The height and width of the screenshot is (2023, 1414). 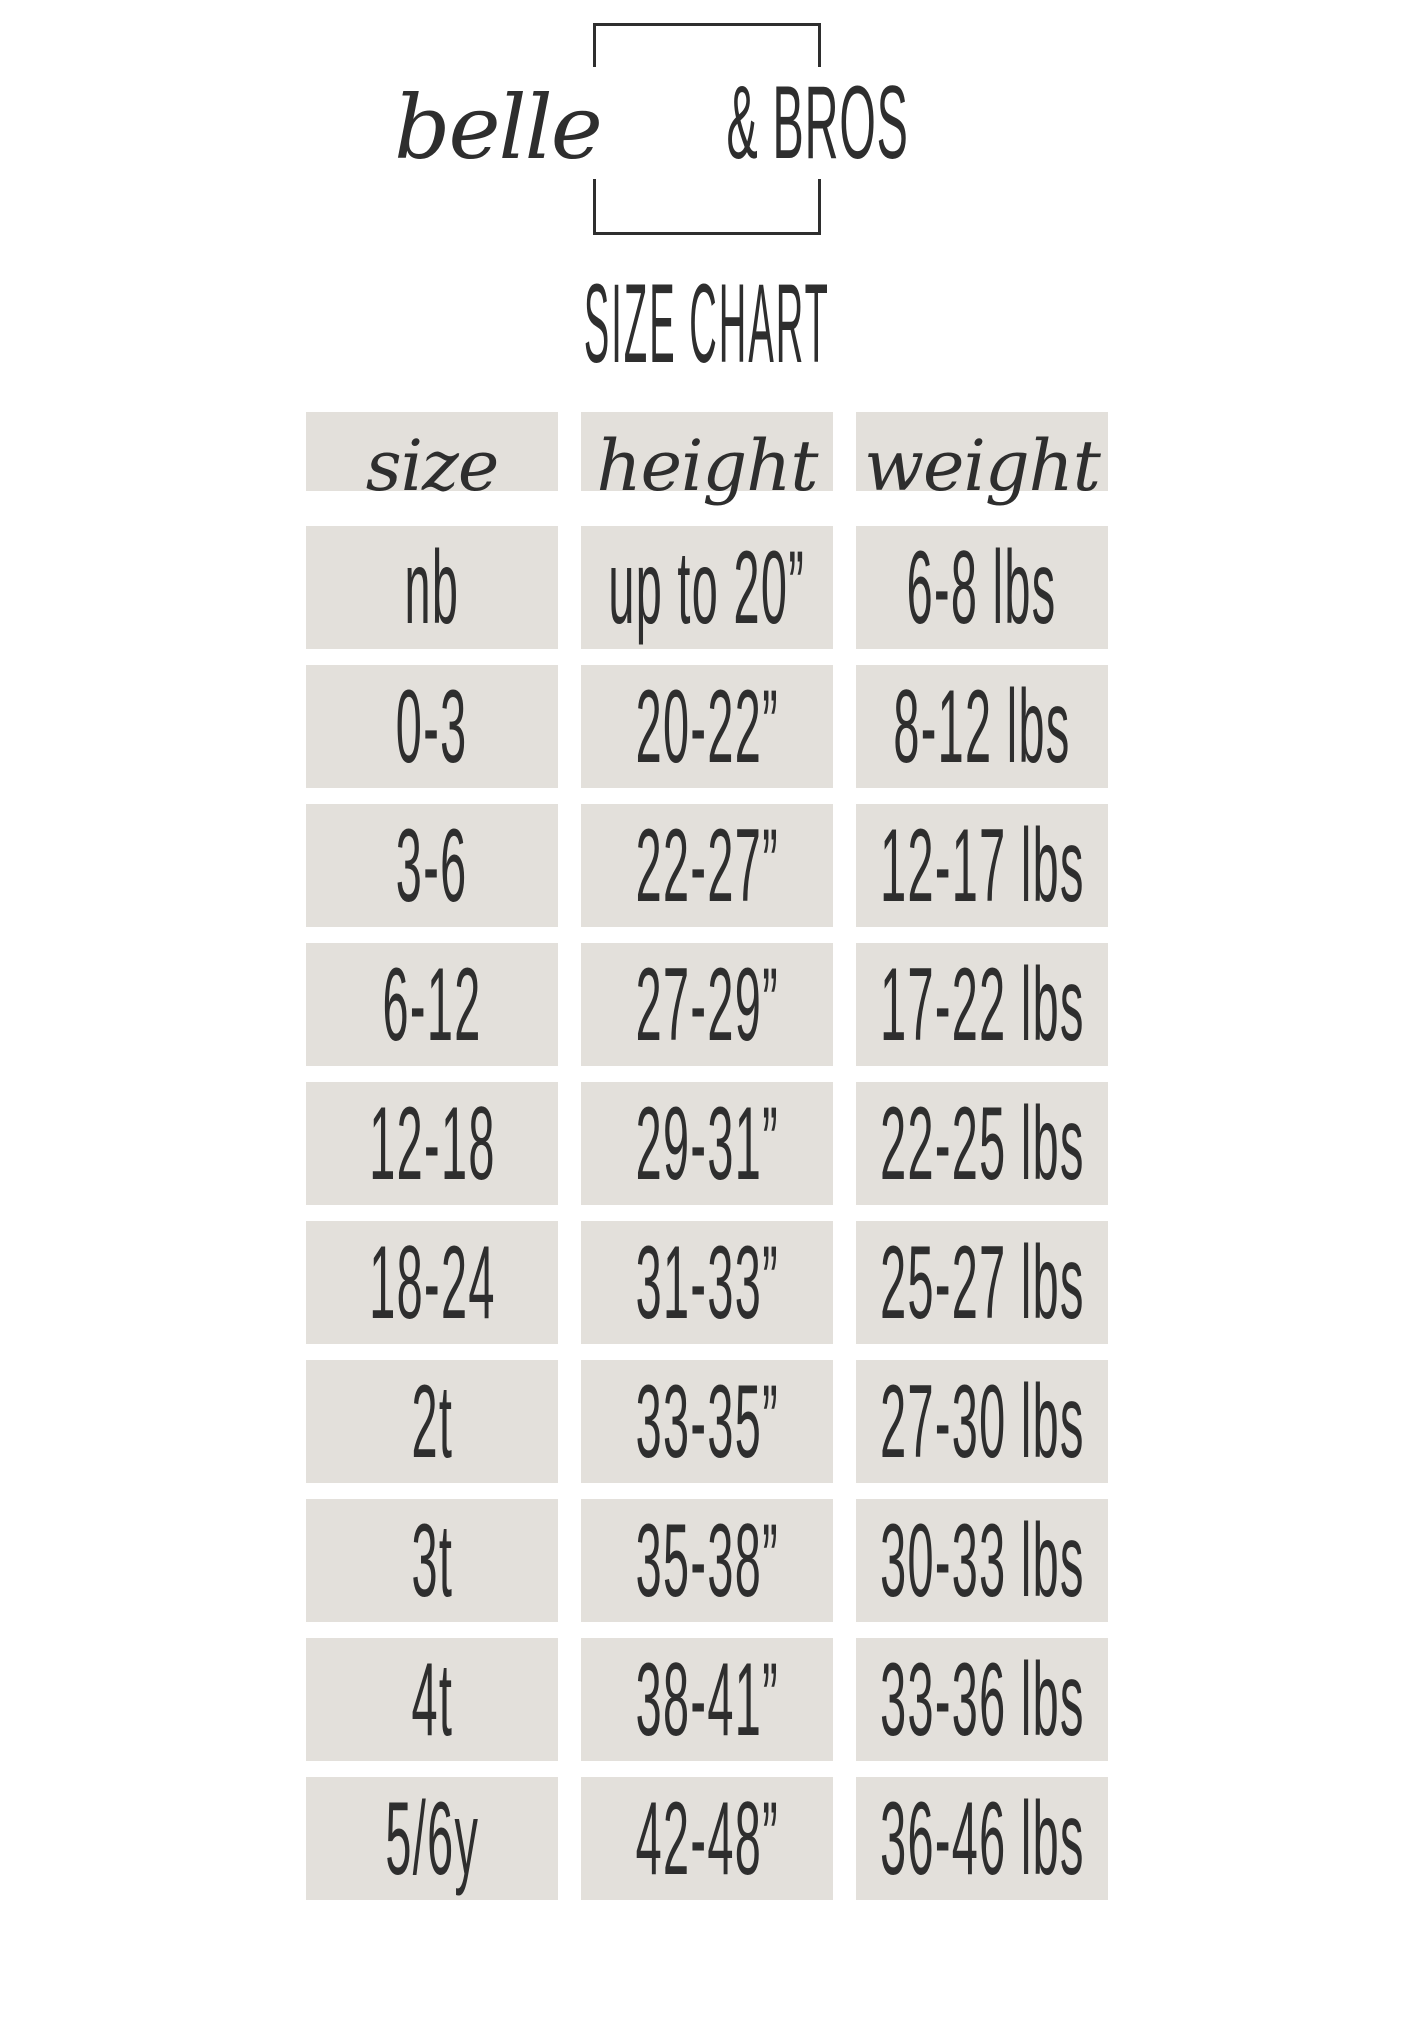 I want to click on size-value: 5/6y, so click(x=432, y=1838).